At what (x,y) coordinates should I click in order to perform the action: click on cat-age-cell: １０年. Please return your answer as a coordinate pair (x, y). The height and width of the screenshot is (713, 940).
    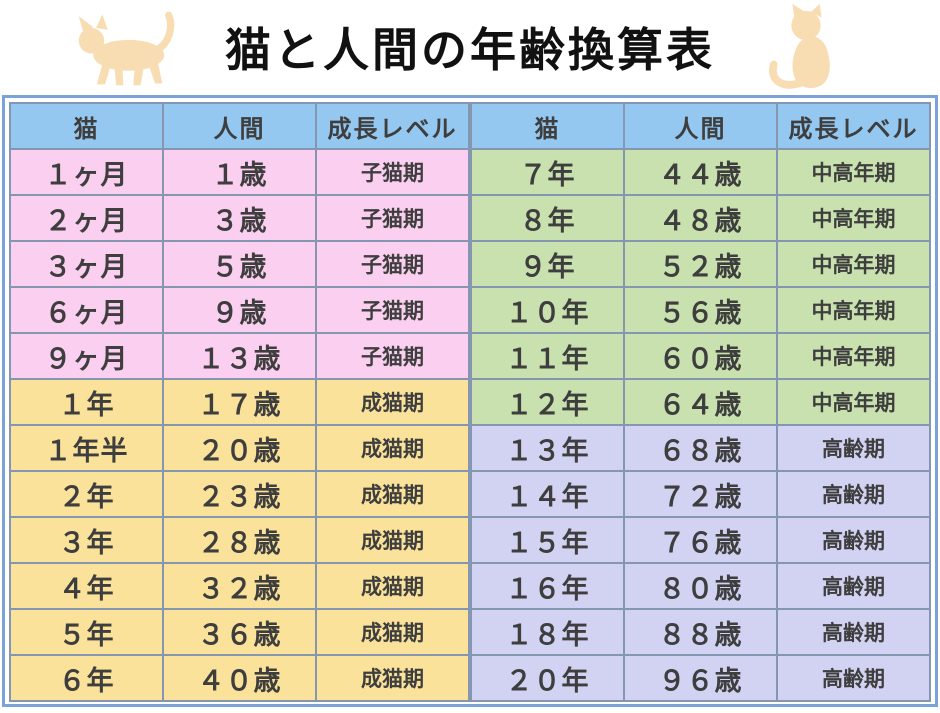
    Looking at the image, I should click on (547, 310).